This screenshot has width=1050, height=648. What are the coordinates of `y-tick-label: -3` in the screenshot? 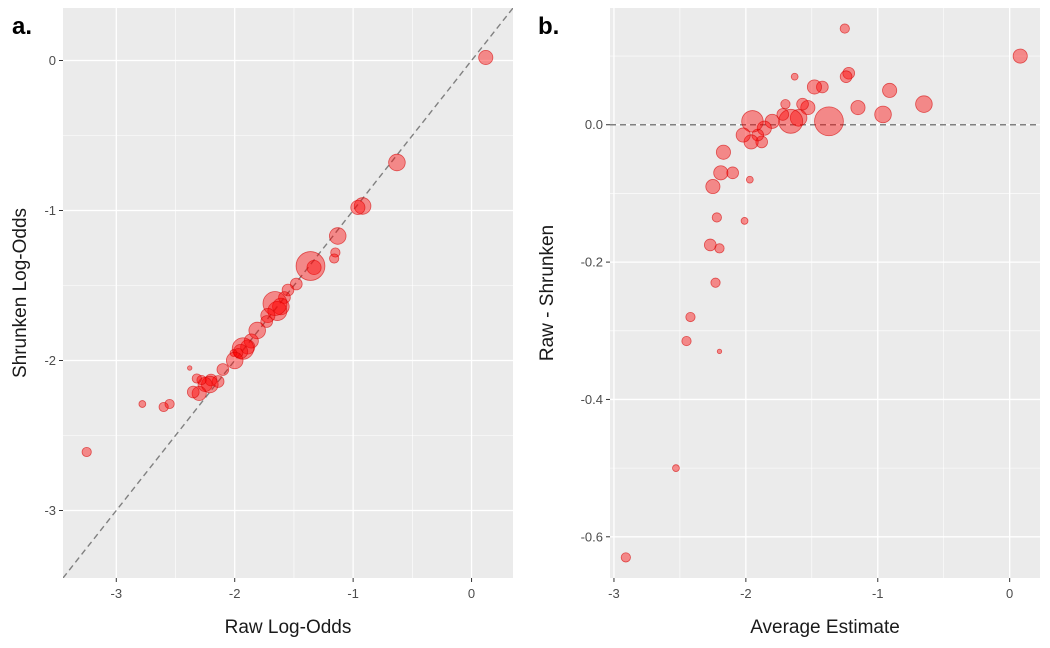 It's located at (50, 510).